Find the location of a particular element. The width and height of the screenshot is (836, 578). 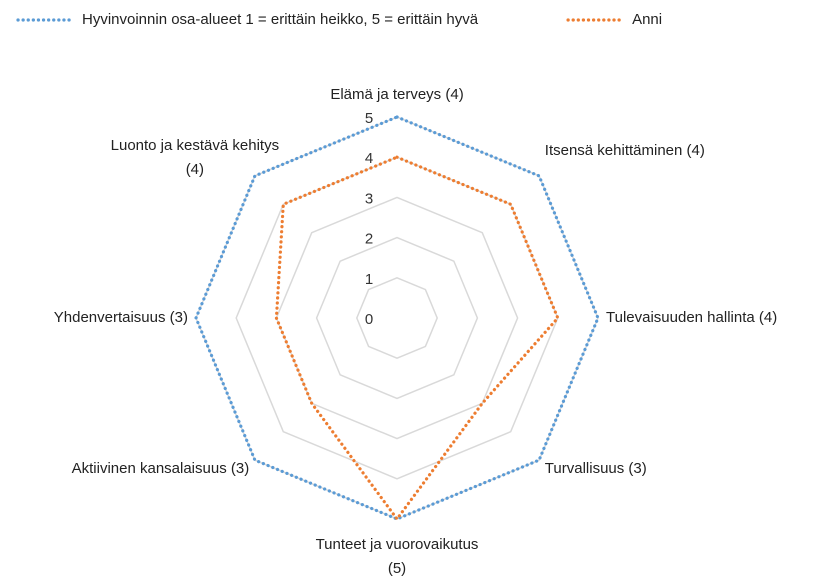

r-tick-label: 2 is located at coordinates (369, 239).